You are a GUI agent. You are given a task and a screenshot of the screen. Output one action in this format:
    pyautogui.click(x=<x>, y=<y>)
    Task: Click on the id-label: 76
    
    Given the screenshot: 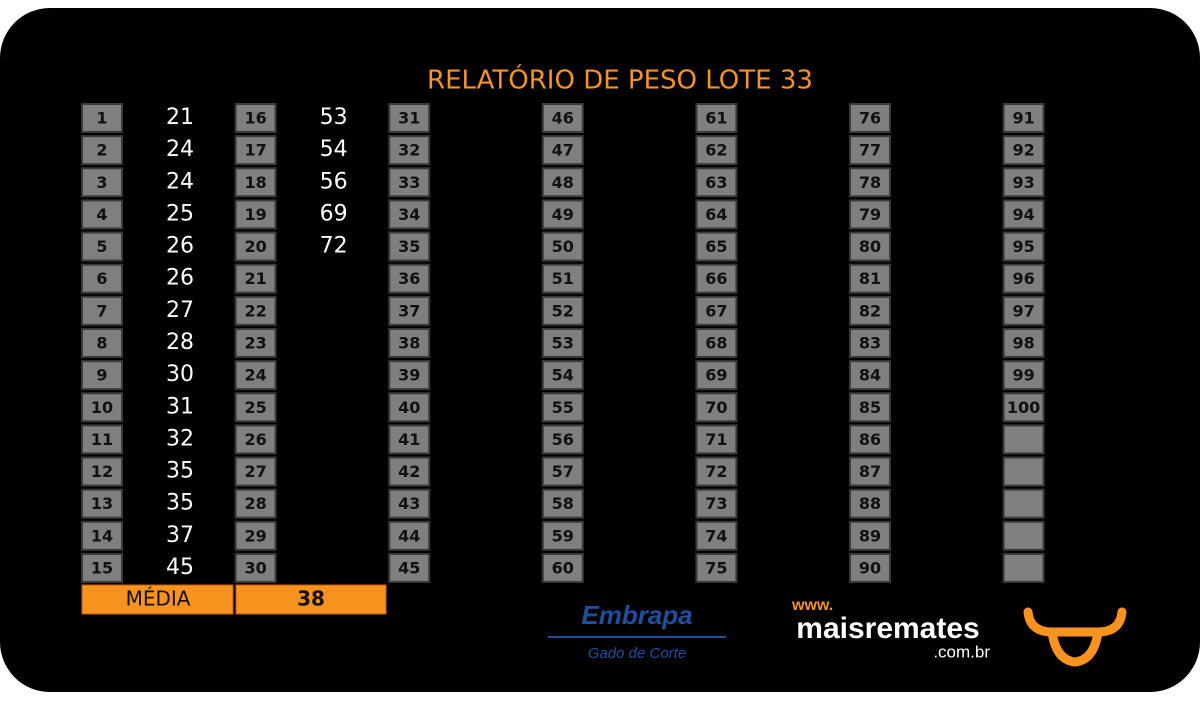 What is the action you would take?
    pyautogui.click(x=870, y=118)
    